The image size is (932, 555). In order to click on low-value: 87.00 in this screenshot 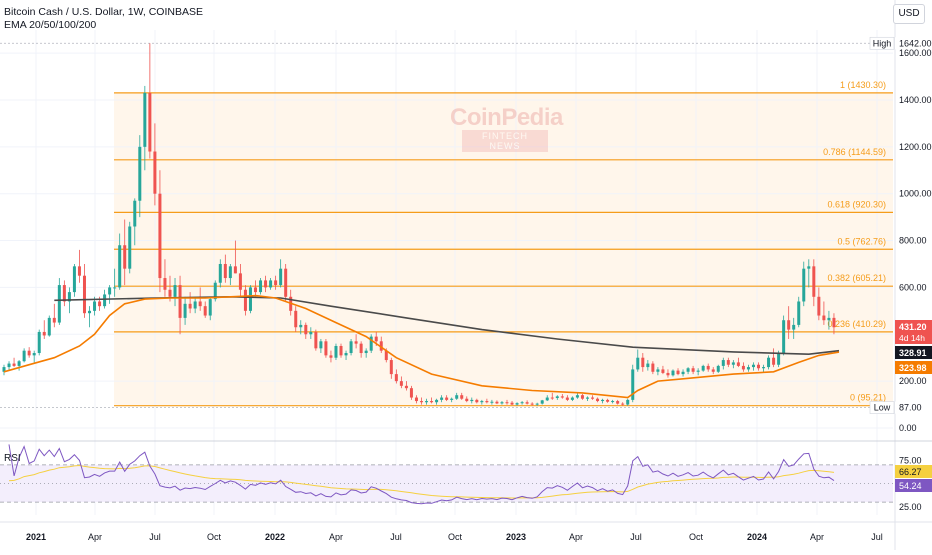, I will do `click(910, 408)`.